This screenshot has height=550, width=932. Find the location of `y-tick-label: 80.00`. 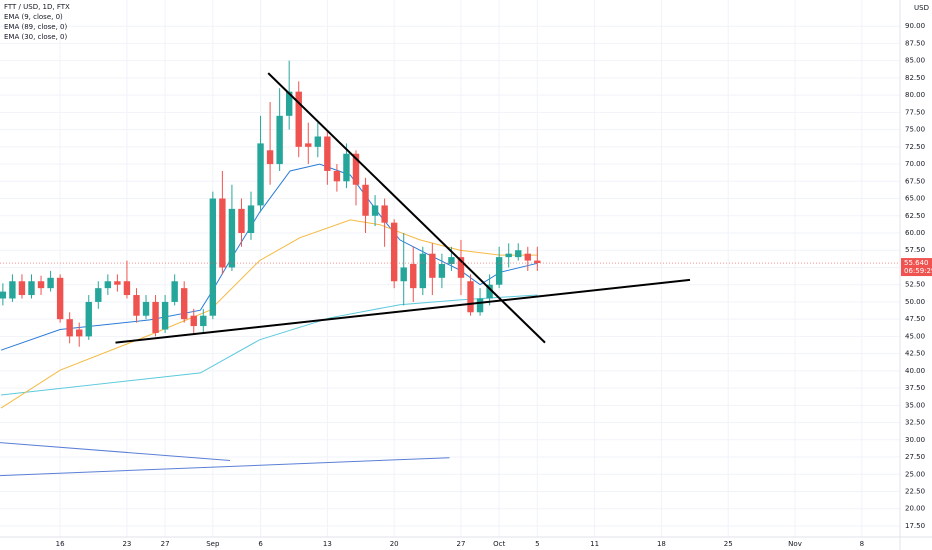

y-tick-label: 80.00 is located at coordinates (915, 95).